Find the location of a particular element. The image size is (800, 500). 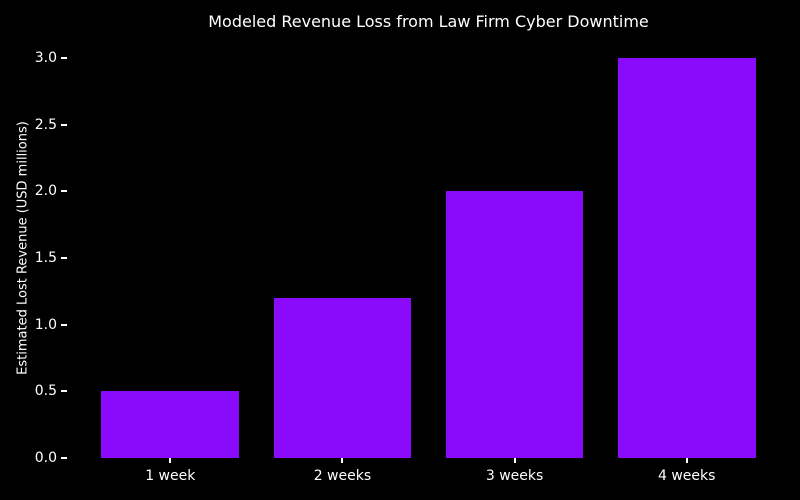

y-axis-label: Estimated Lost Revenue (USD millions) is located at coordinates (23, 248).